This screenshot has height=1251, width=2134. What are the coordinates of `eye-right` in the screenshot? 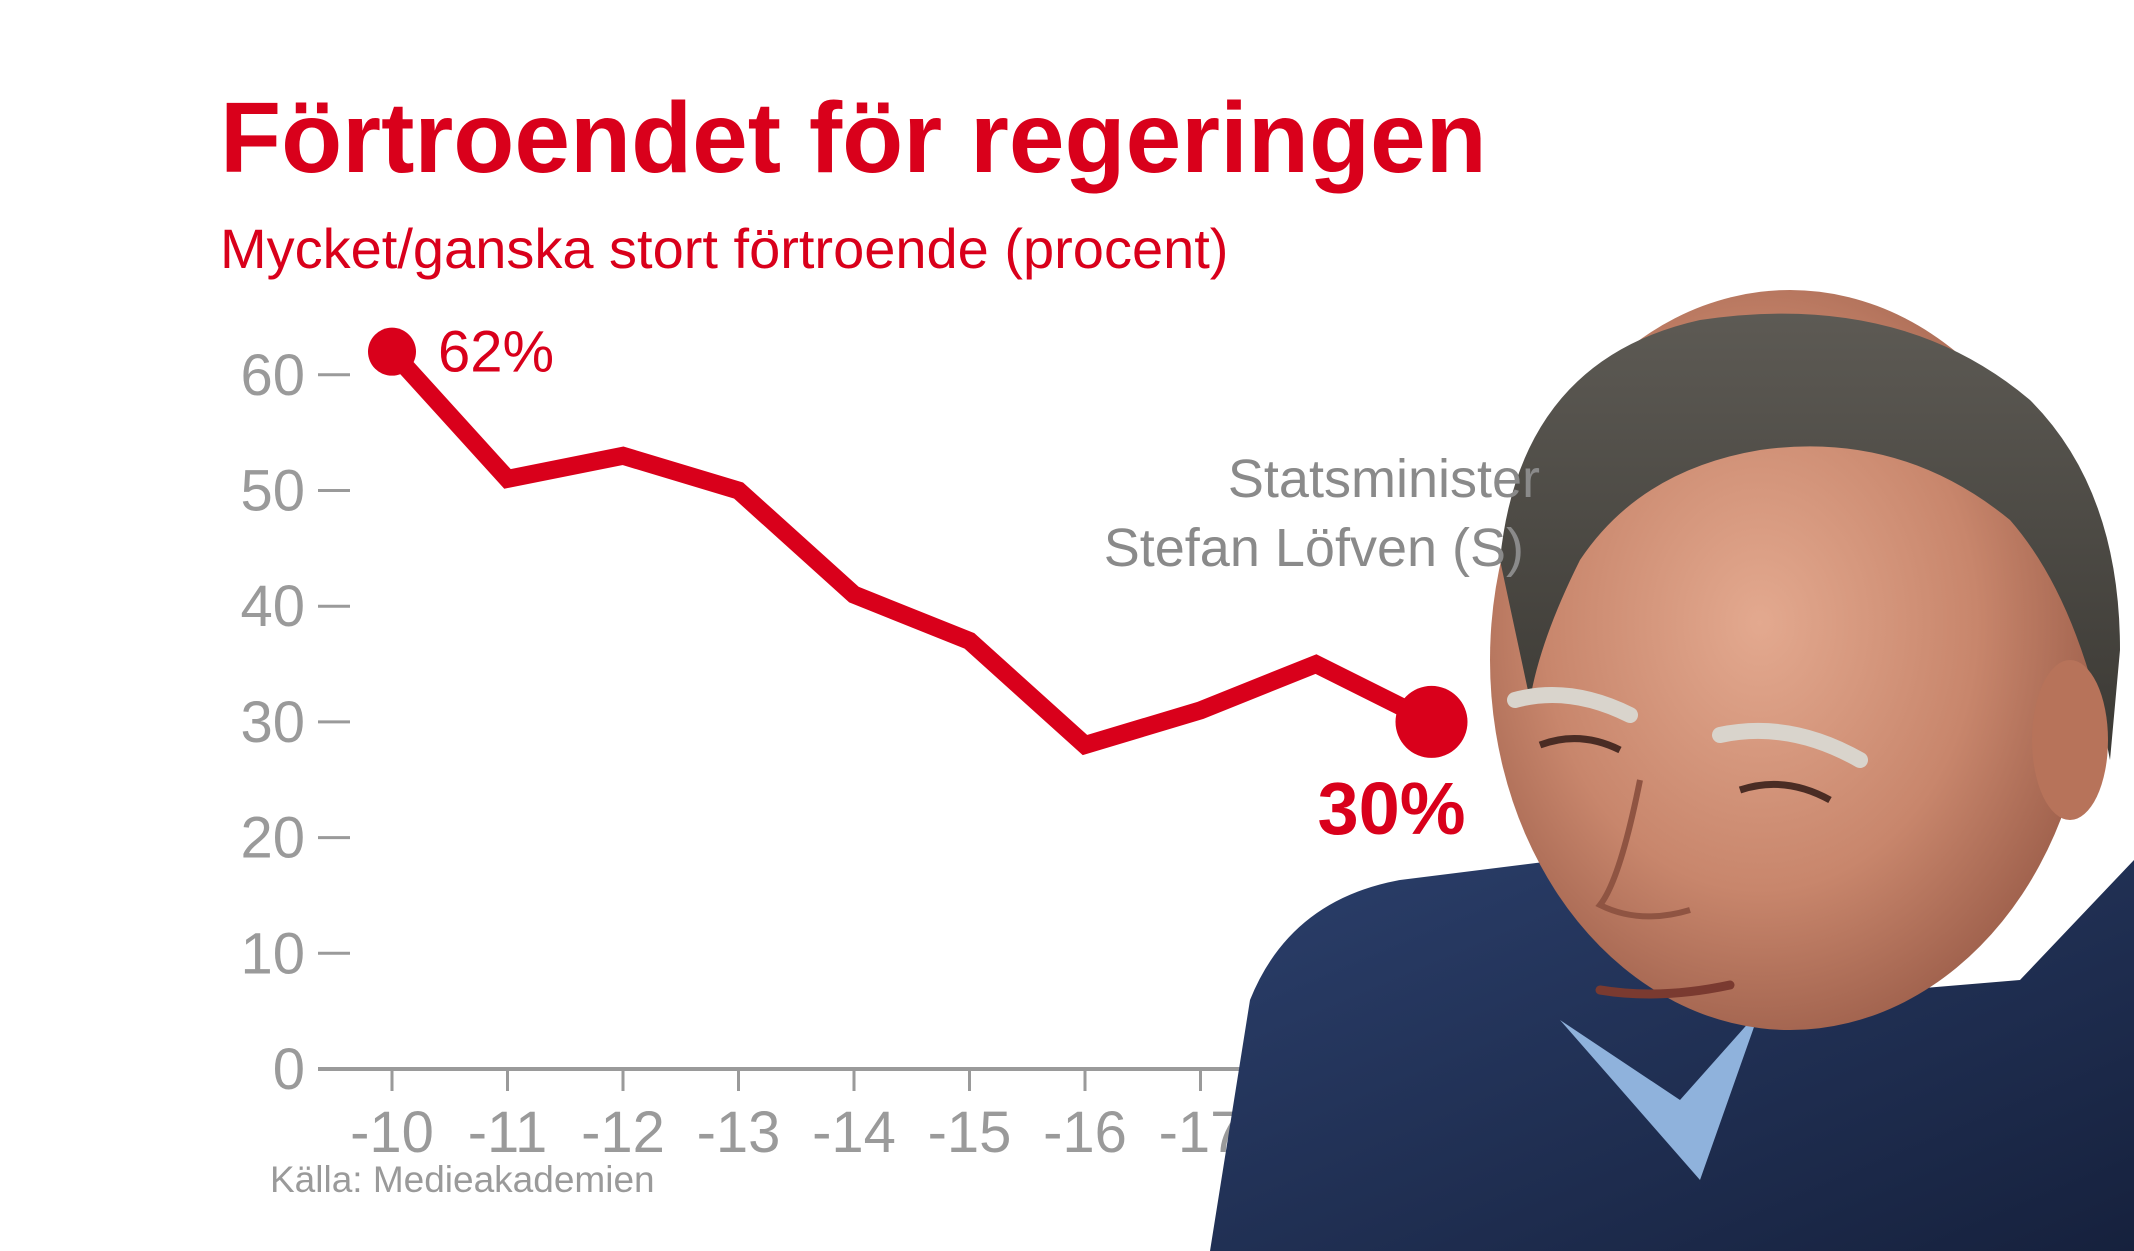 It's located at (1785, 792).